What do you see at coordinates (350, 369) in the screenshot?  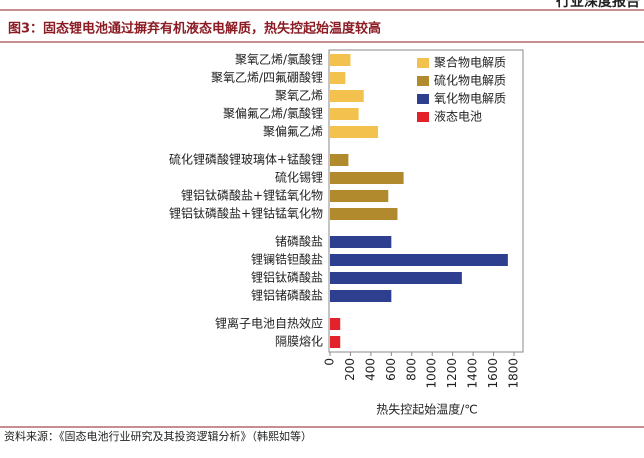 I see `x-tick-label: 200` at bounding box center [350, 369].